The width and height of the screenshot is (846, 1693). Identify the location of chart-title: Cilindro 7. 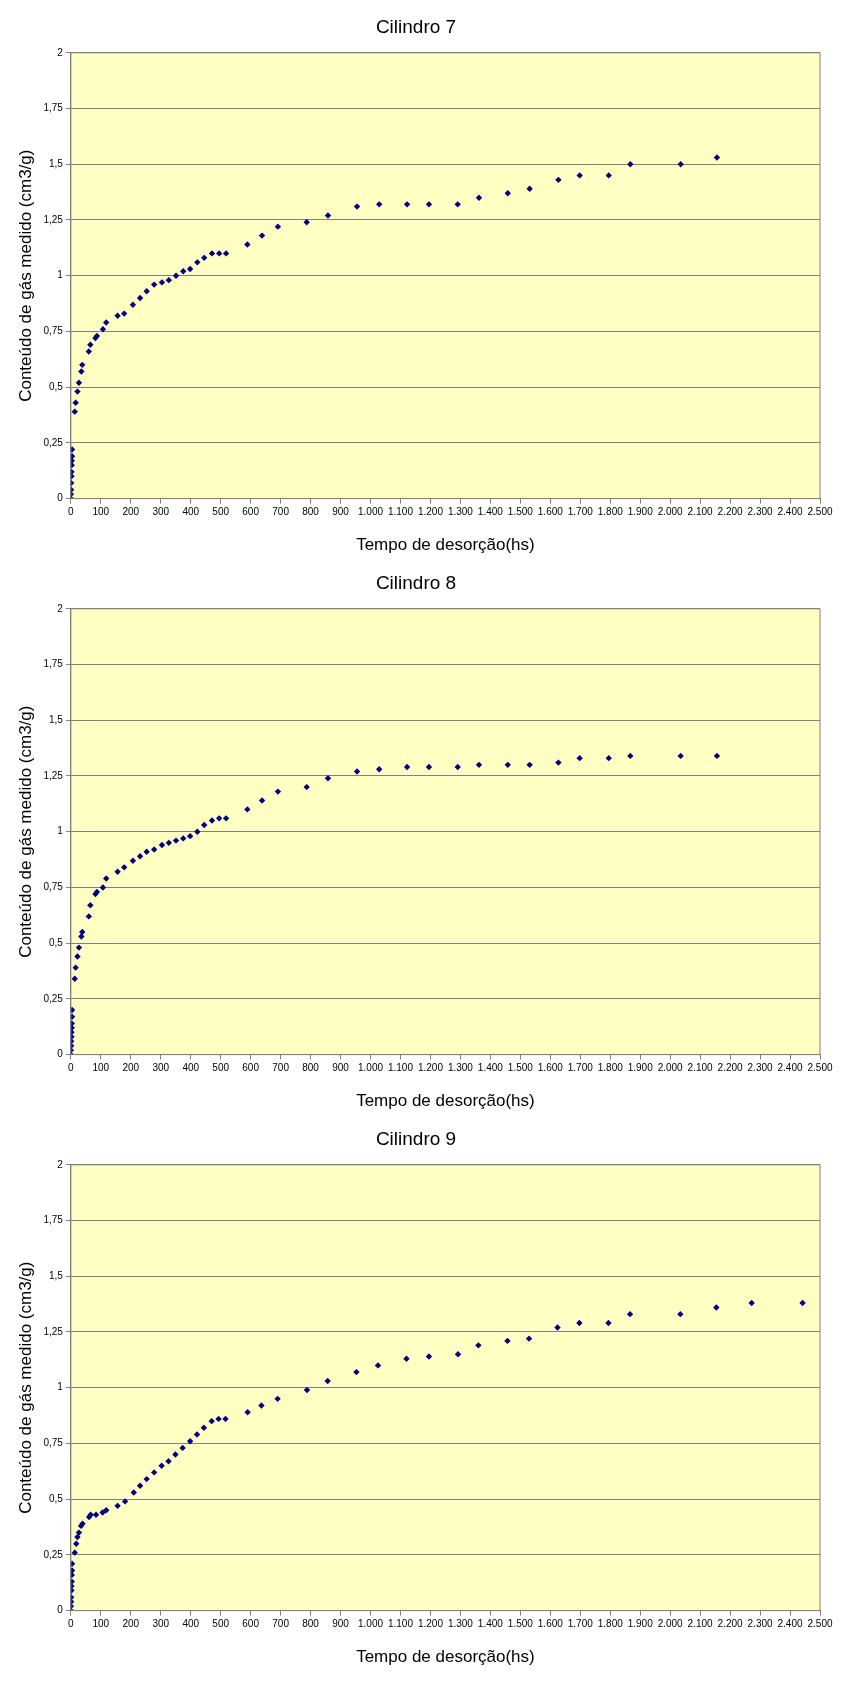
(416, 26).